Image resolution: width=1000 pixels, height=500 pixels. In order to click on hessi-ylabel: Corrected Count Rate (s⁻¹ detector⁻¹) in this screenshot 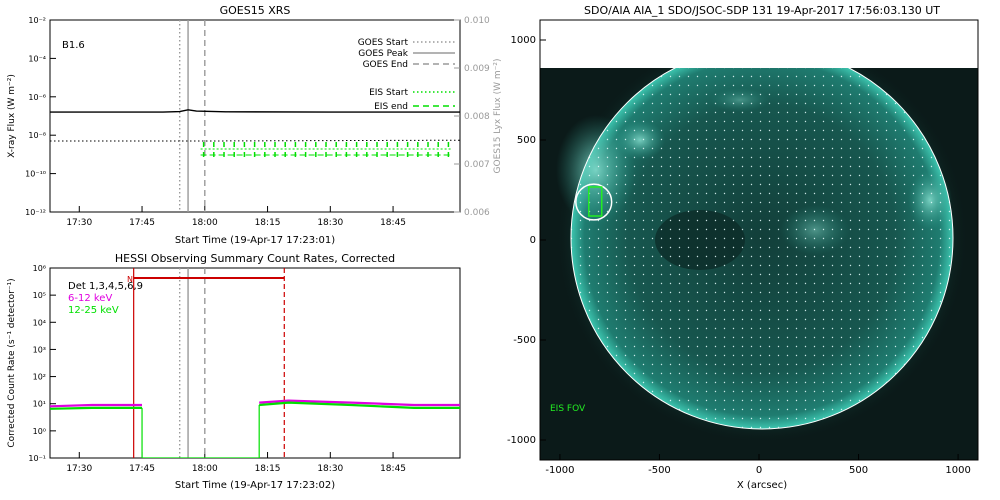, I will do `click(12, 362)`.